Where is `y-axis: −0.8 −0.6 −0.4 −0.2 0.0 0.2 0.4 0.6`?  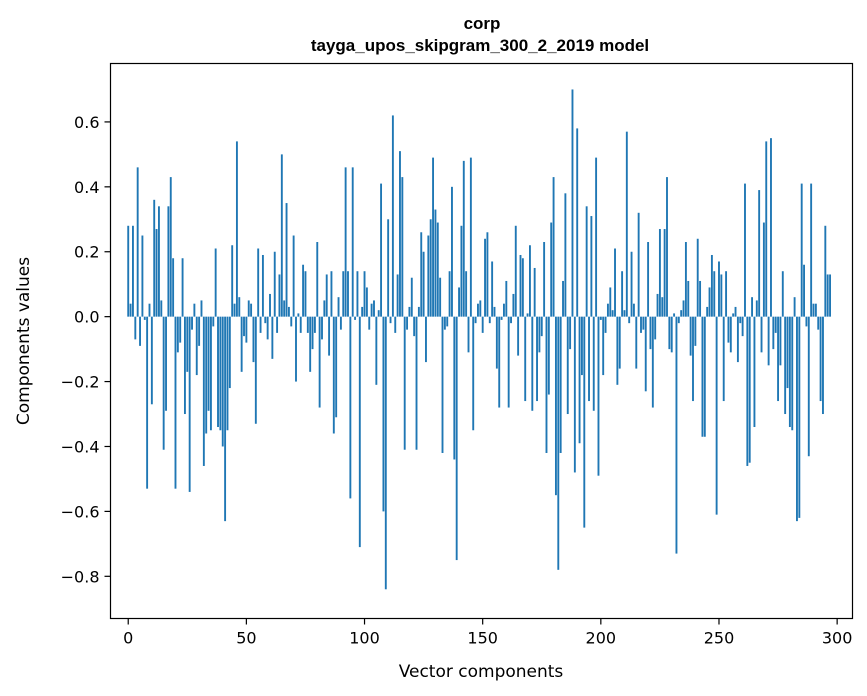
y-axis: −0.8 −0.6 −0.4 −0.2 0.0 0.2 0.4 0.6 is located at coordinates (86, 349).